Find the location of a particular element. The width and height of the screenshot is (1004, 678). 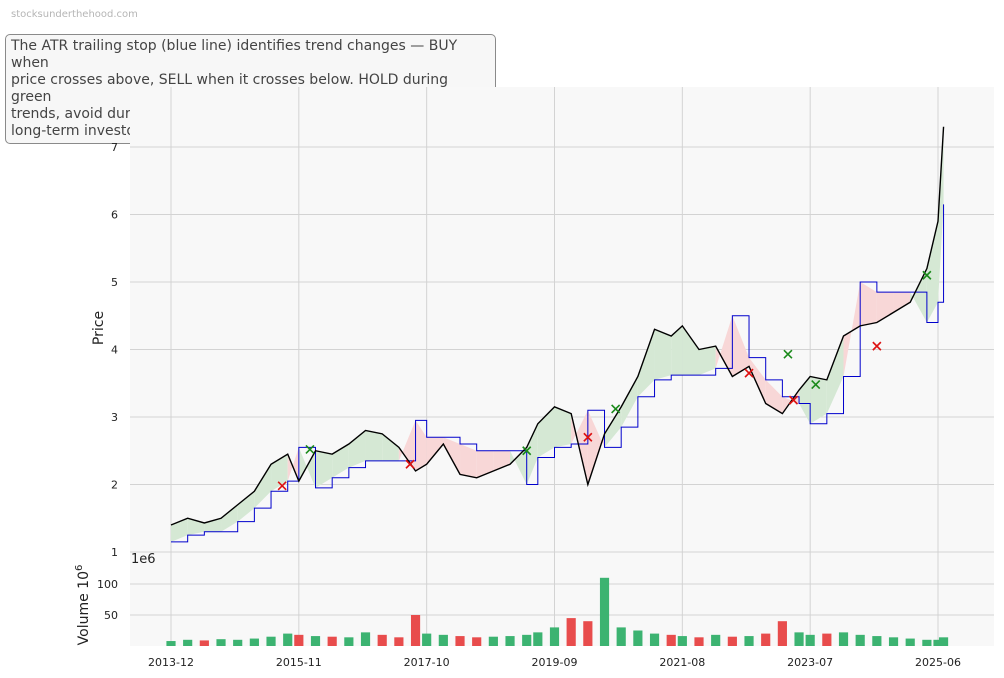

volume-axis-label: Volume 106 is located at coordinates (83, 605).